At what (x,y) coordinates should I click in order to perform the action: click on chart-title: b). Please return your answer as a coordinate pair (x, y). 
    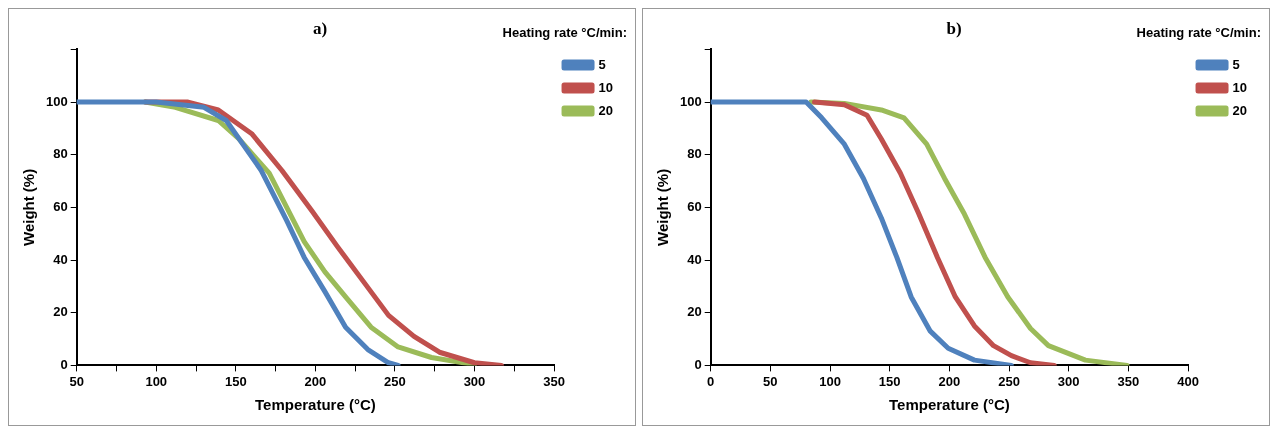
    Looking at the image, I should click on (954, 28).